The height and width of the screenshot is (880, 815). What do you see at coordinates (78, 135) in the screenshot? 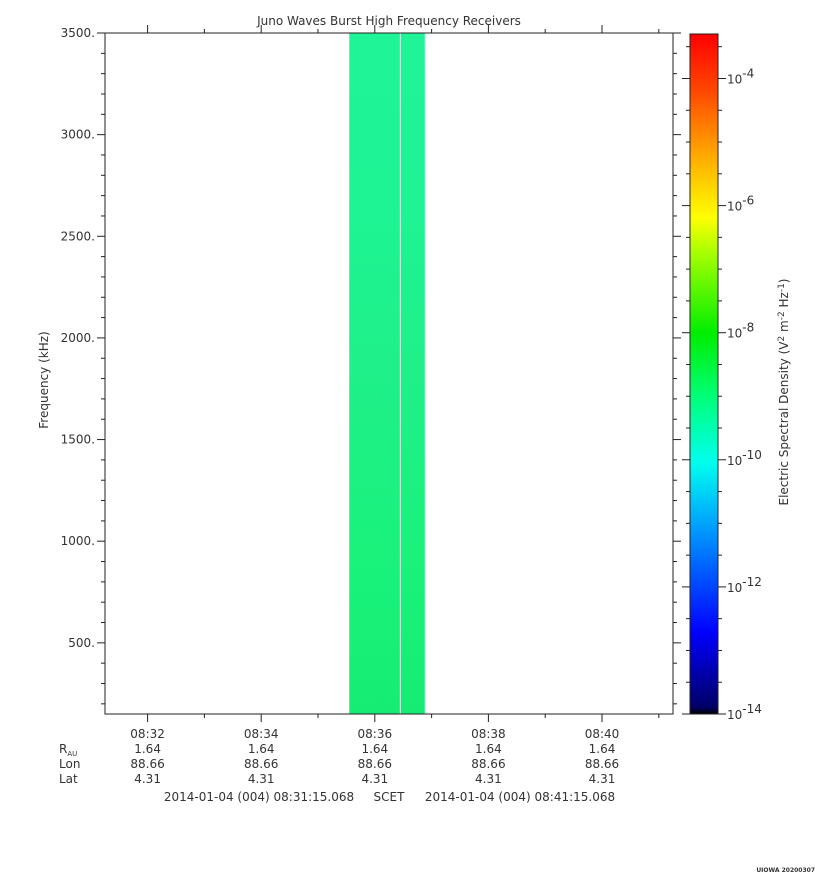
I see `y-tick-label: 3000.` at bounding box center [78, 135].